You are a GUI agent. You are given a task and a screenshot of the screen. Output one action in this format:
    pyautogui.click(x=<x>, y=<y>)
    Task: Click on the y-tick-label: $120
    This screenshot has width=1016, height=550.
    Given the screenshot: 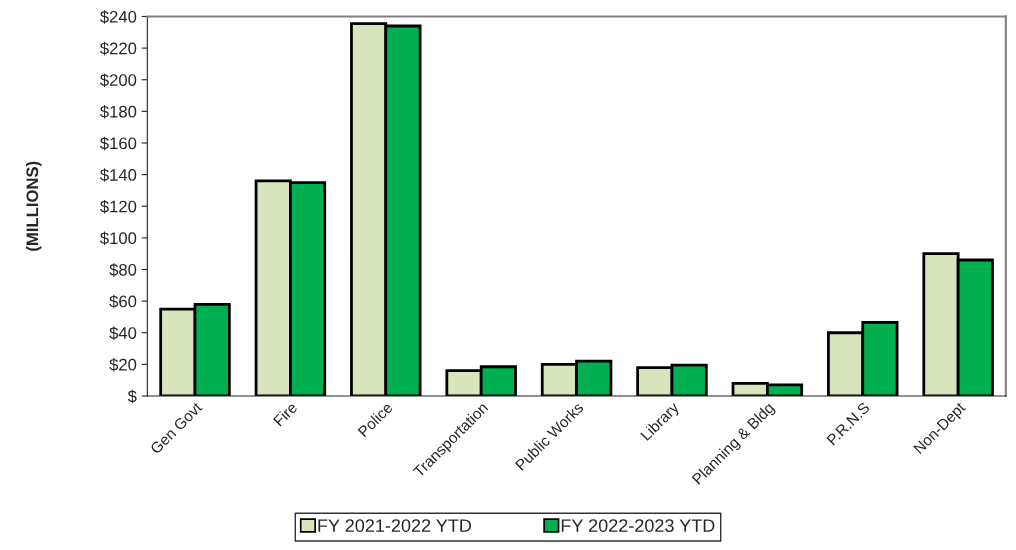 What is the action you would take?
    pyautogui.click(x=118, y=206)
    